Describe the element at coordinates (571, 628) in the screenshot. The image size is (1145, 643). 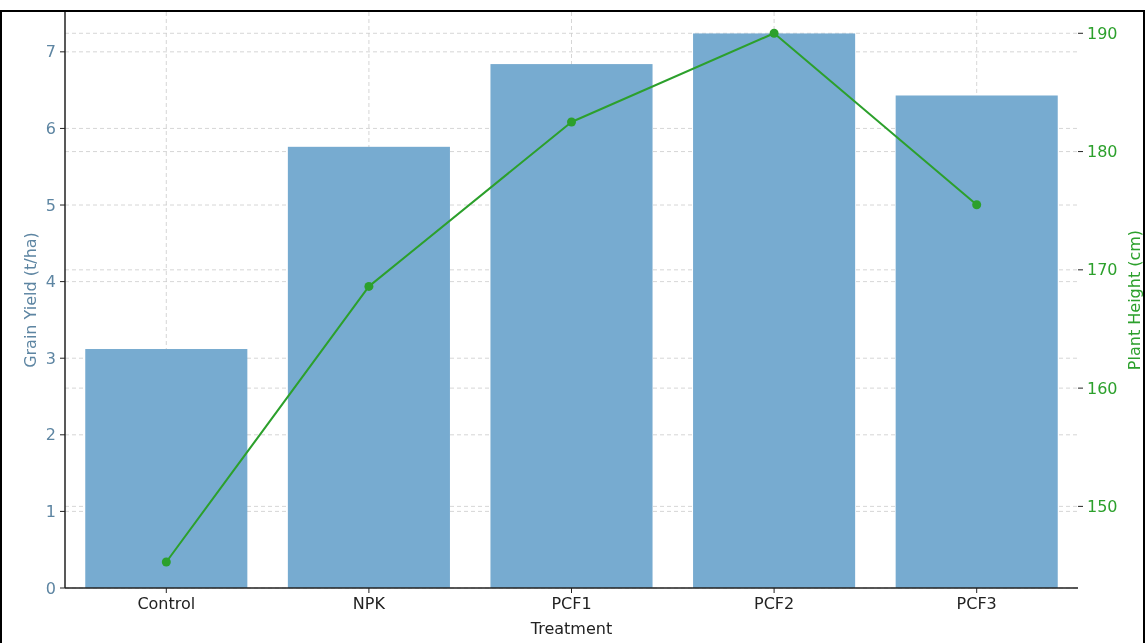
I see `x-axis-title: Treatment` at that location.